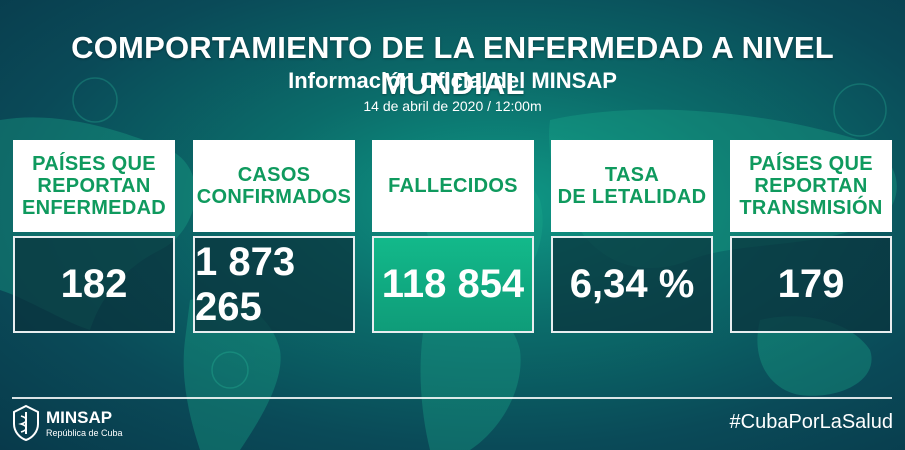 The width and height of the screenshot is (905, 450). I want to click on stat-card-value: 6,34 %, so click(632, 284).